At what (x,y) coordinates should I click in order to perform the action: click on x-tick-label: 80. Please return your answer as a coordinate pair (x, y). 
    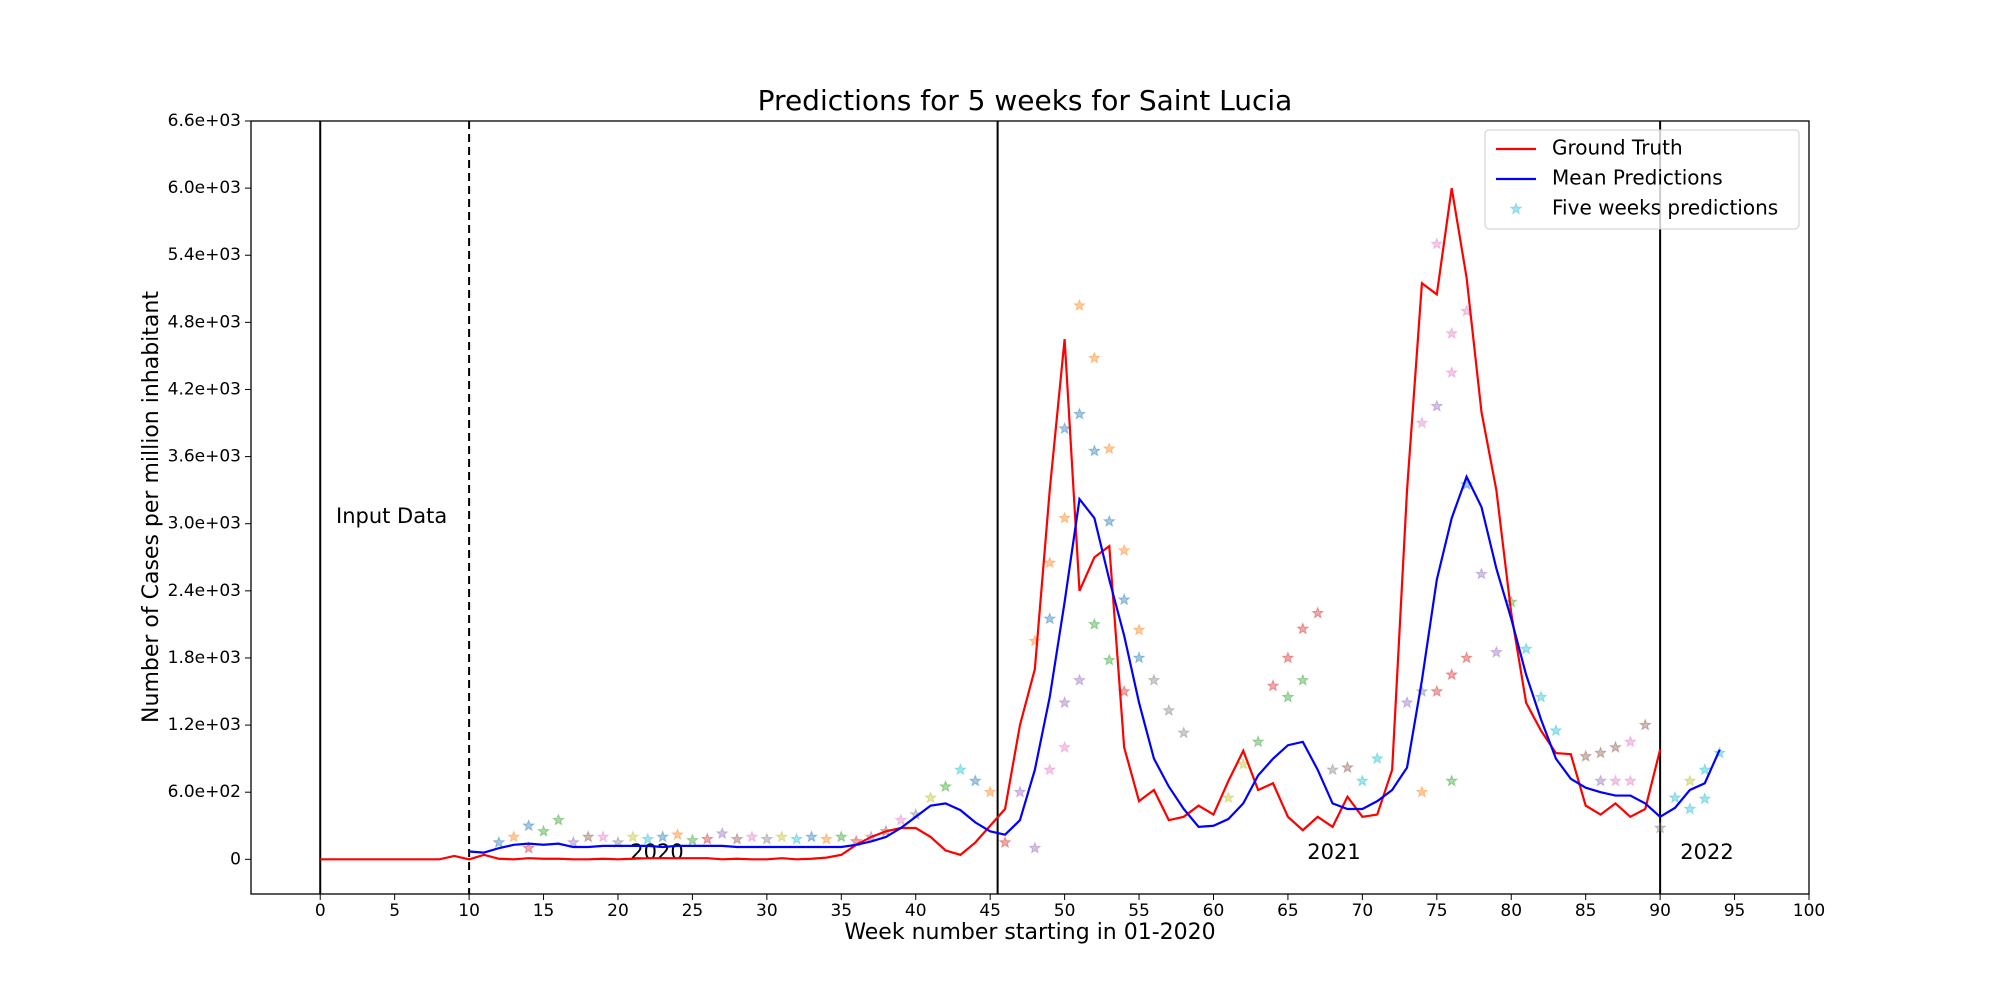
    Looking at the image, I should click on (1511, 911).